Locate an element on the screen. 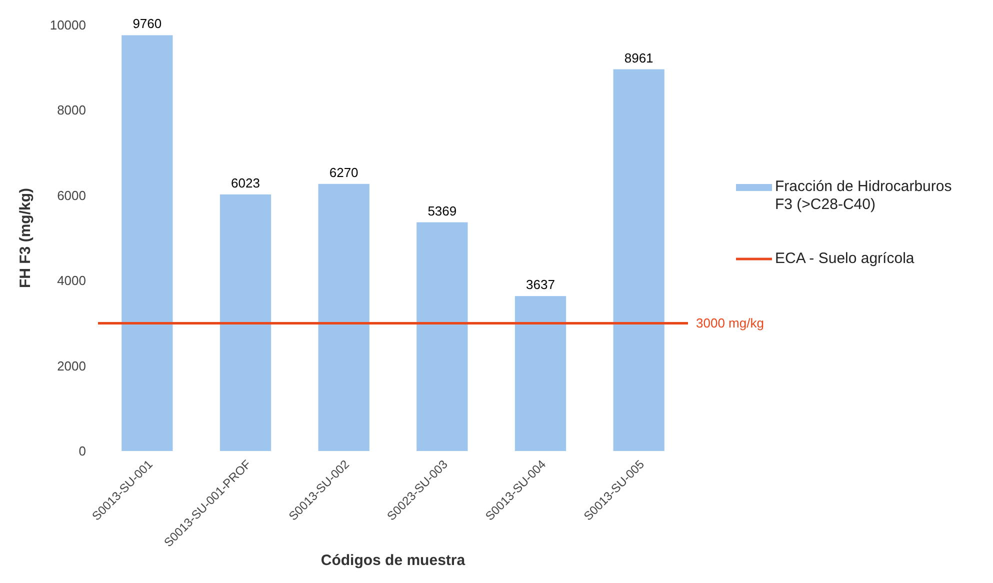  data-label: 3637 is located at coordinates (540, 284).